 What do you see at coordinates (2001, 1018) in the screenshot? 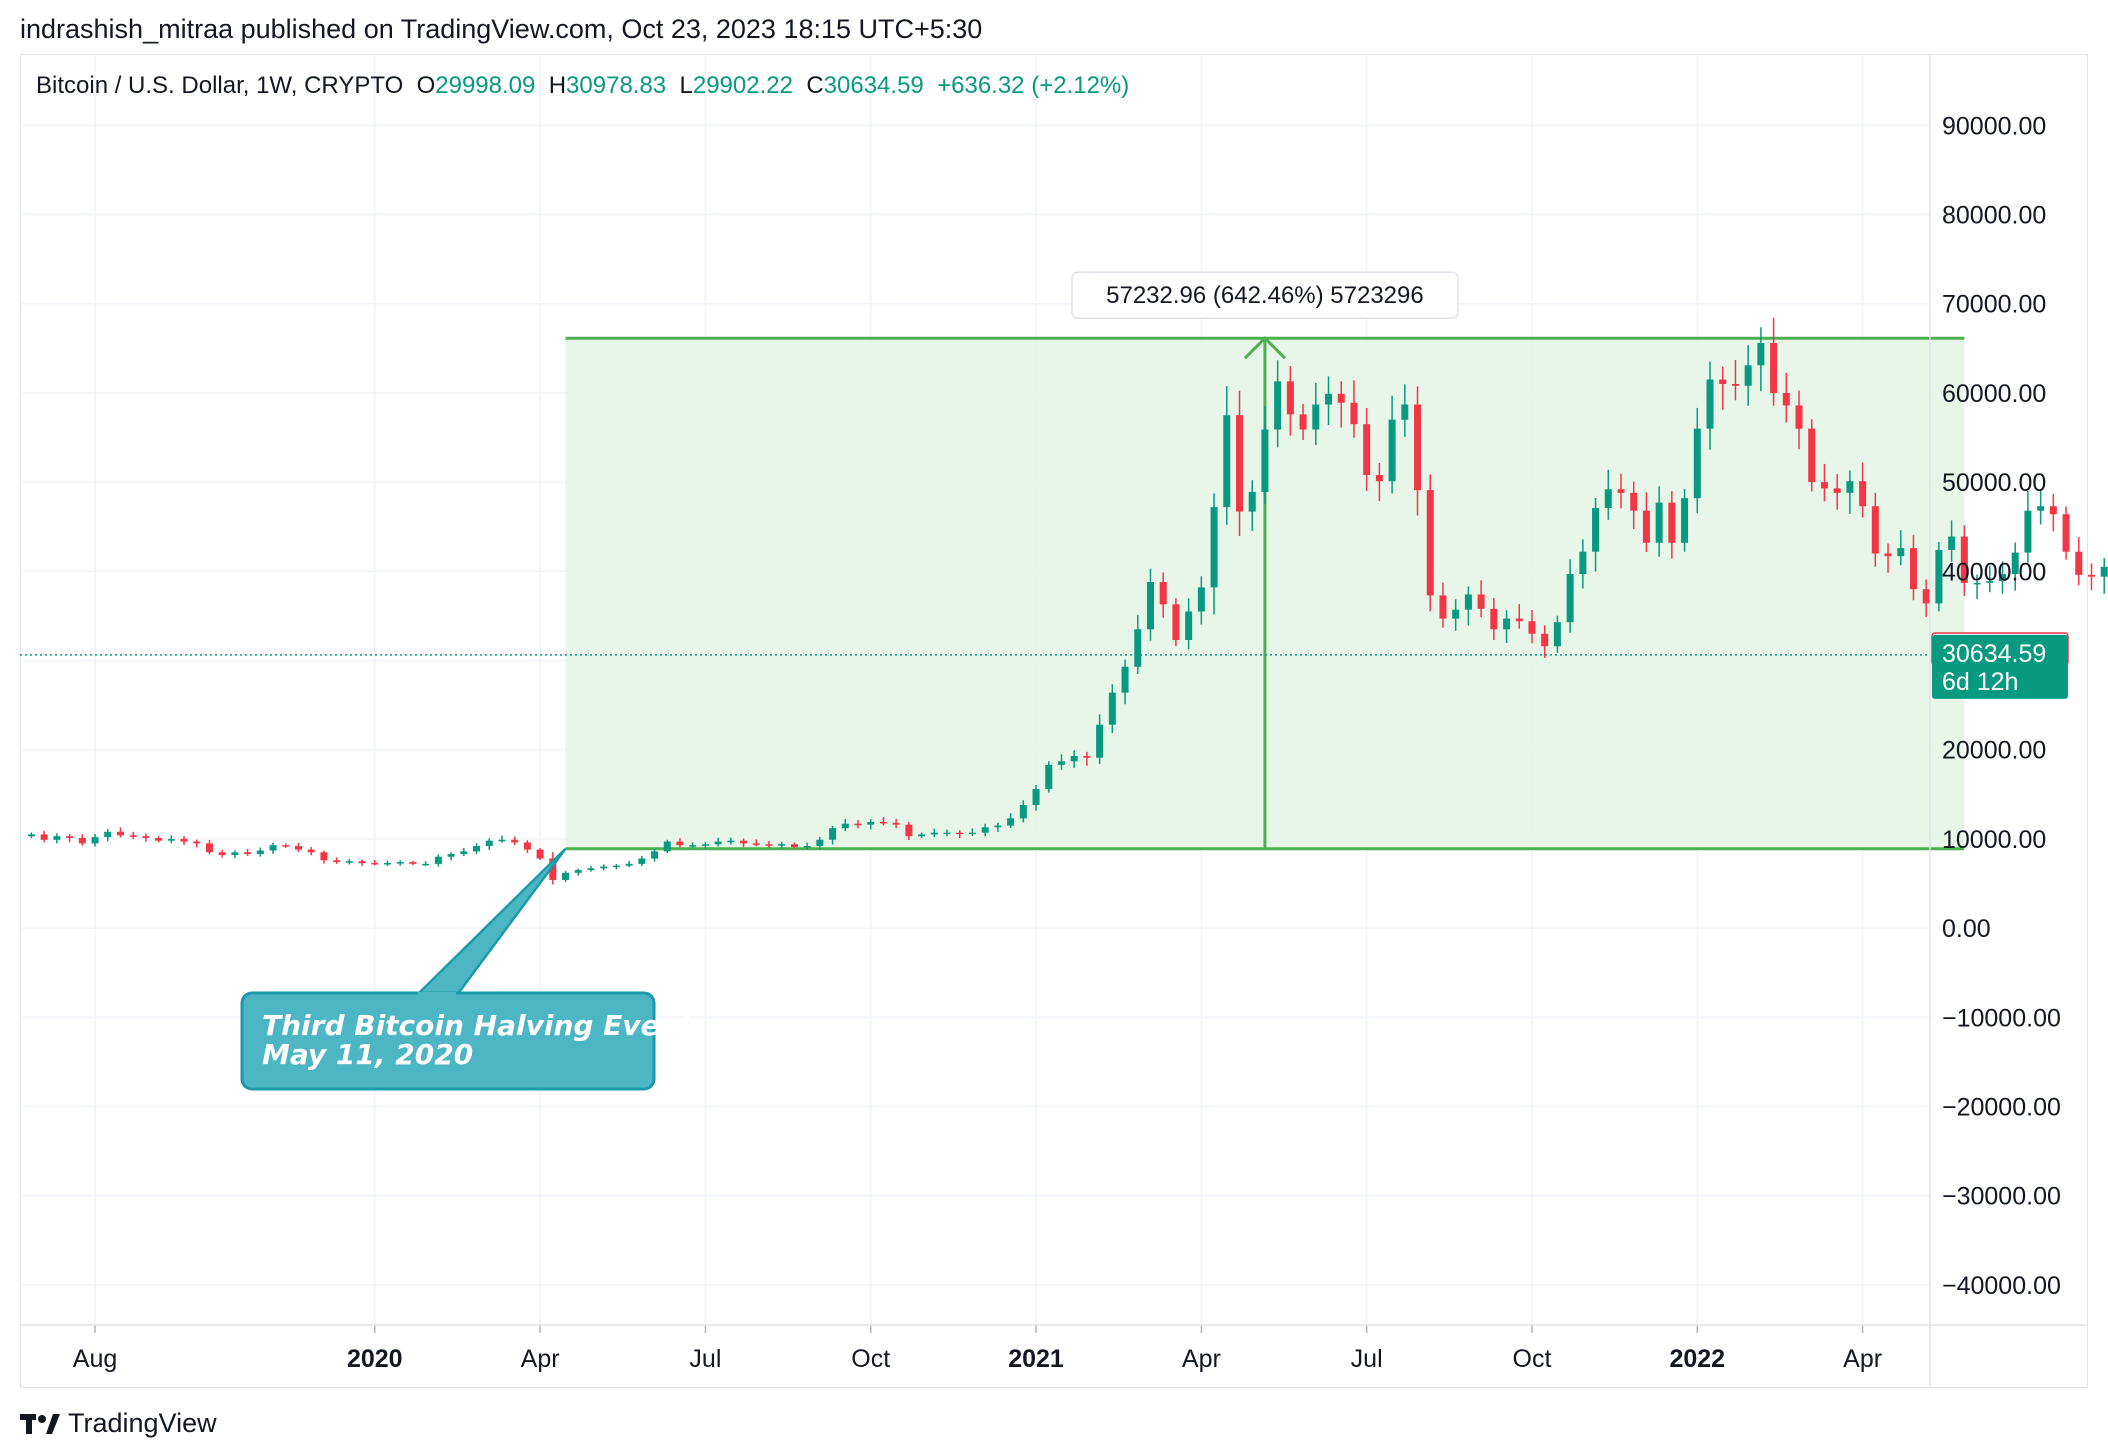
I see `y-tick-label: −10000.00` at bounding box center [2001, 1018].